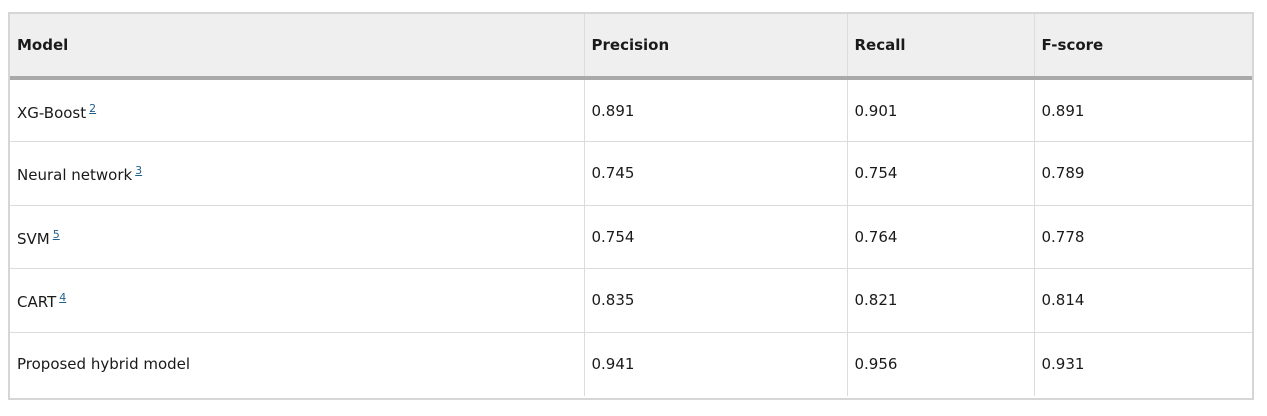 The height and width of the screenshot is (416, 1267). What do you see at coordinates (139, 171) in the screenshot?
I see `reference-link: 3` at bounding box center [139, 171].